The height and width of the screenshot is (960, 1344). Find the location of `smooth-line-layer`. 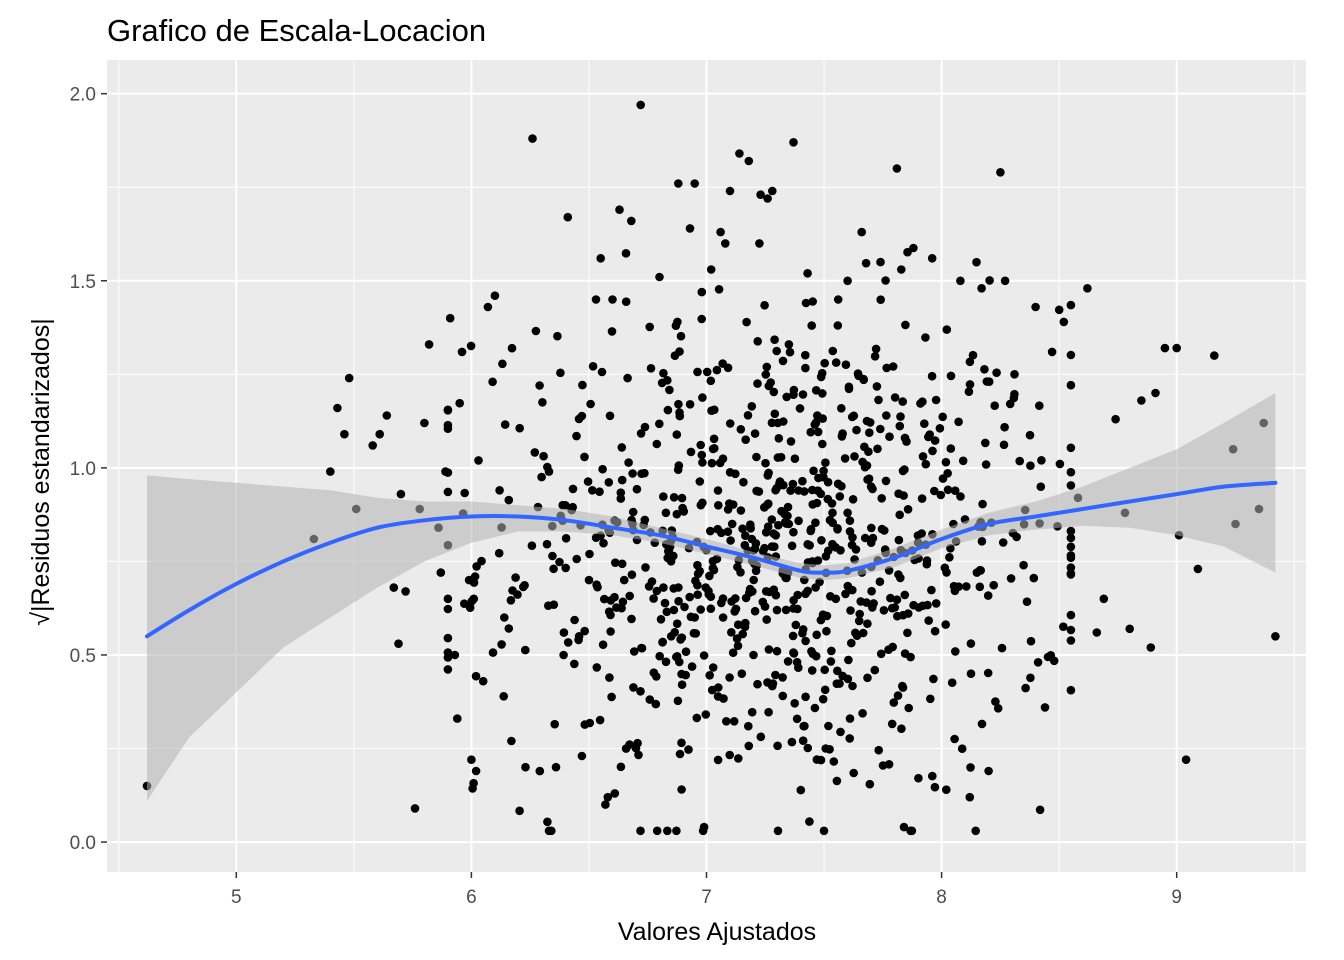

smooth-line-layer is located at coordinates (711, 559).